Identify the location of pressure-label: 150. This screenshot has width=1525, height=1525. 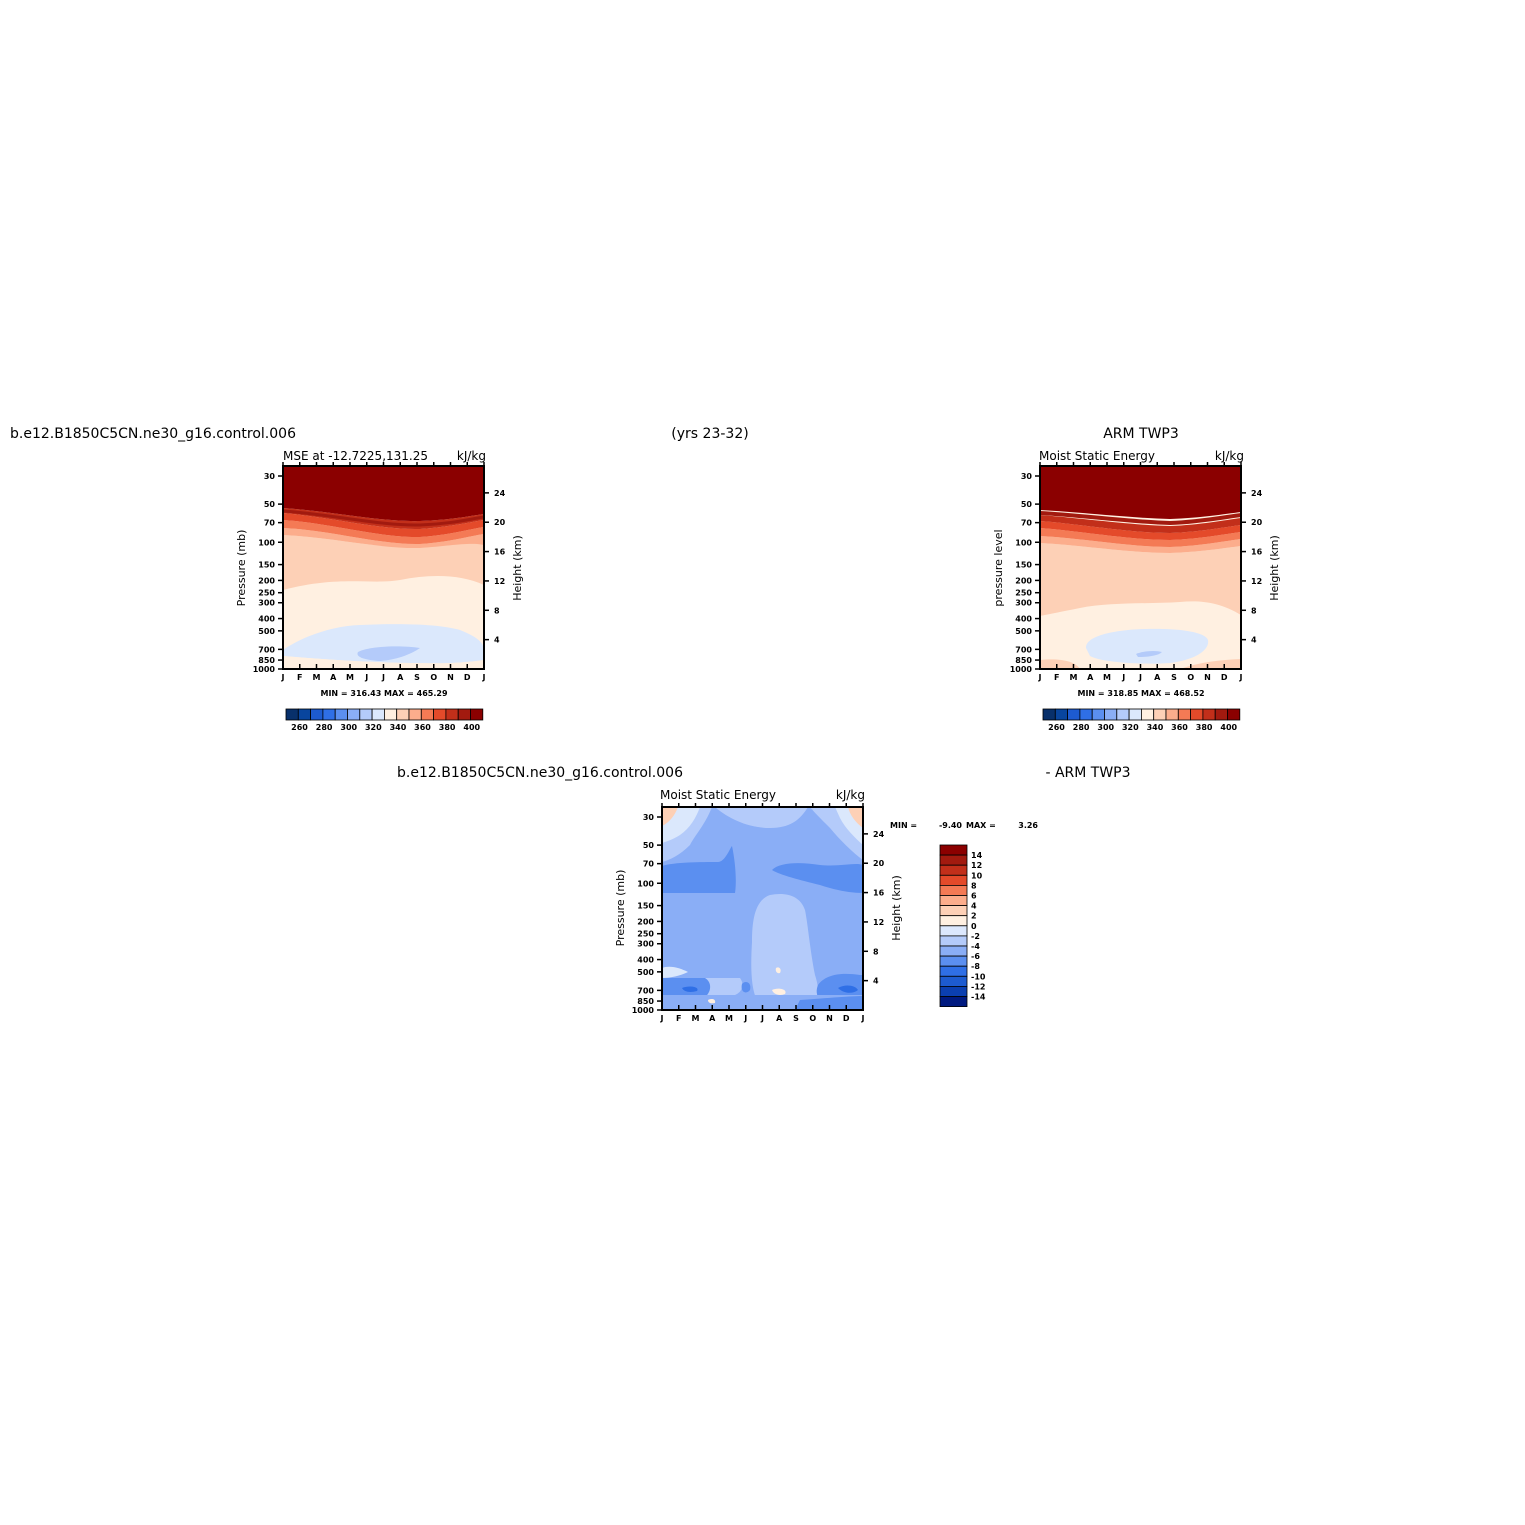
(1023, 565).